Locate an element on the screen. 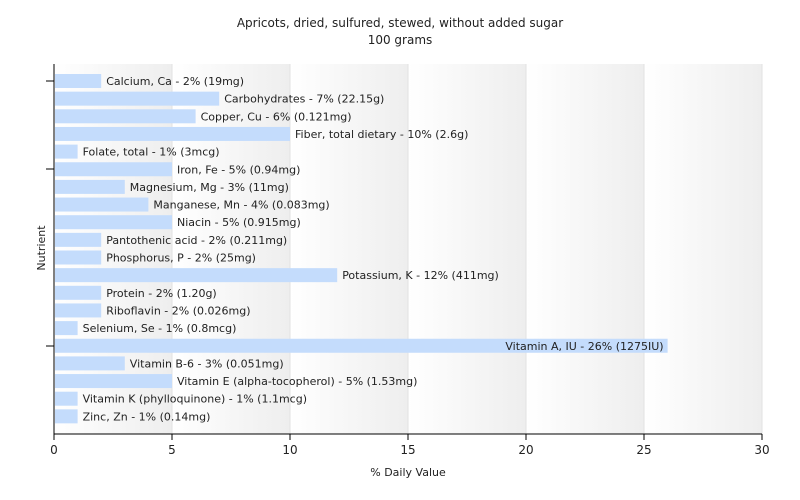 The width and height of the screenshot is (800, 500). x-tick-label: 5 is located at coordinates (172, 450).